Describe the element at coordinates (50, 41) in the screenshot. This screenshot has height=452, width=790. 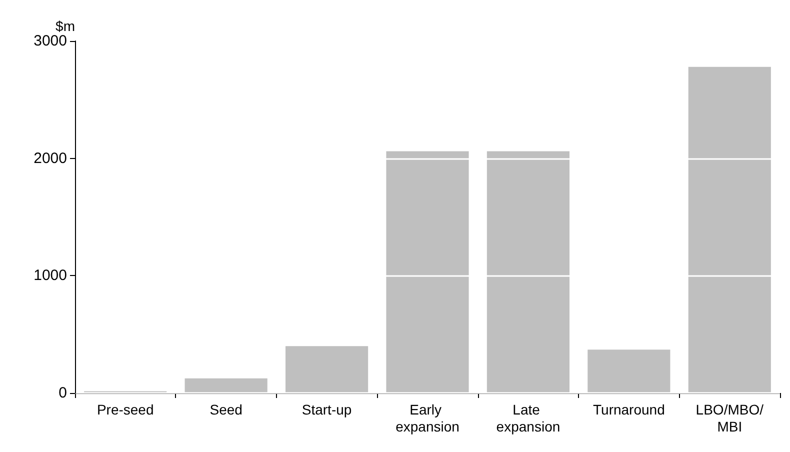
I see `y-tick-label: 3000` at that location.